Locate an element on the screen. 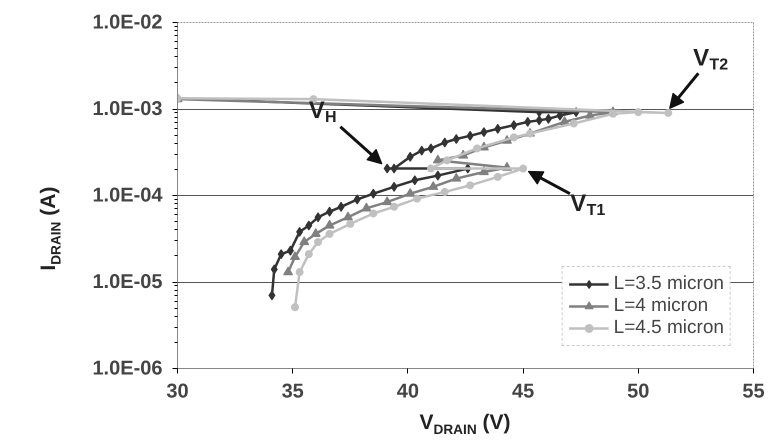  x-tick-label: 40 is located at coordinates (408, 391).